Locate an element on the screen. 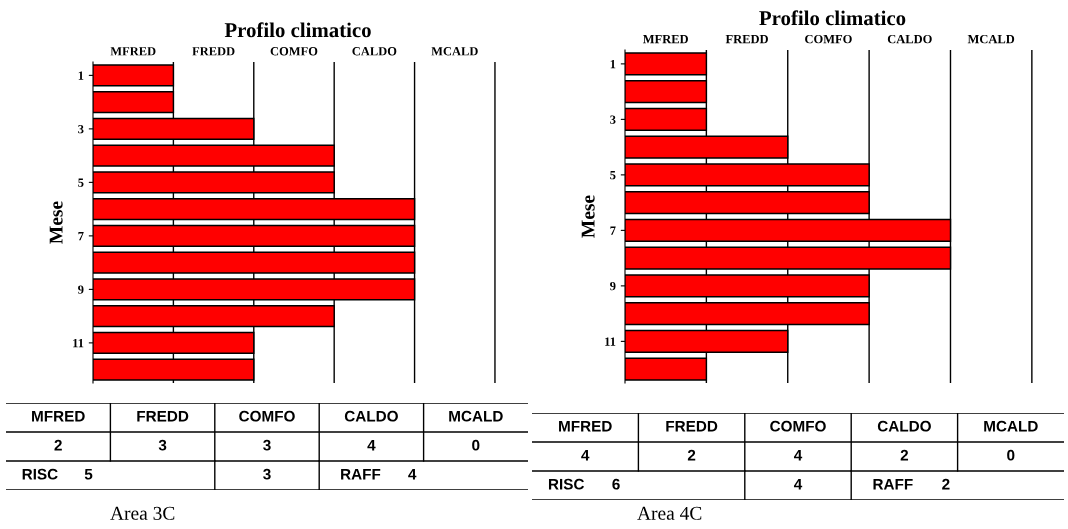 This screenshot has width=1068, height=529. text: Area 4C is located at coordinates (669, 513).